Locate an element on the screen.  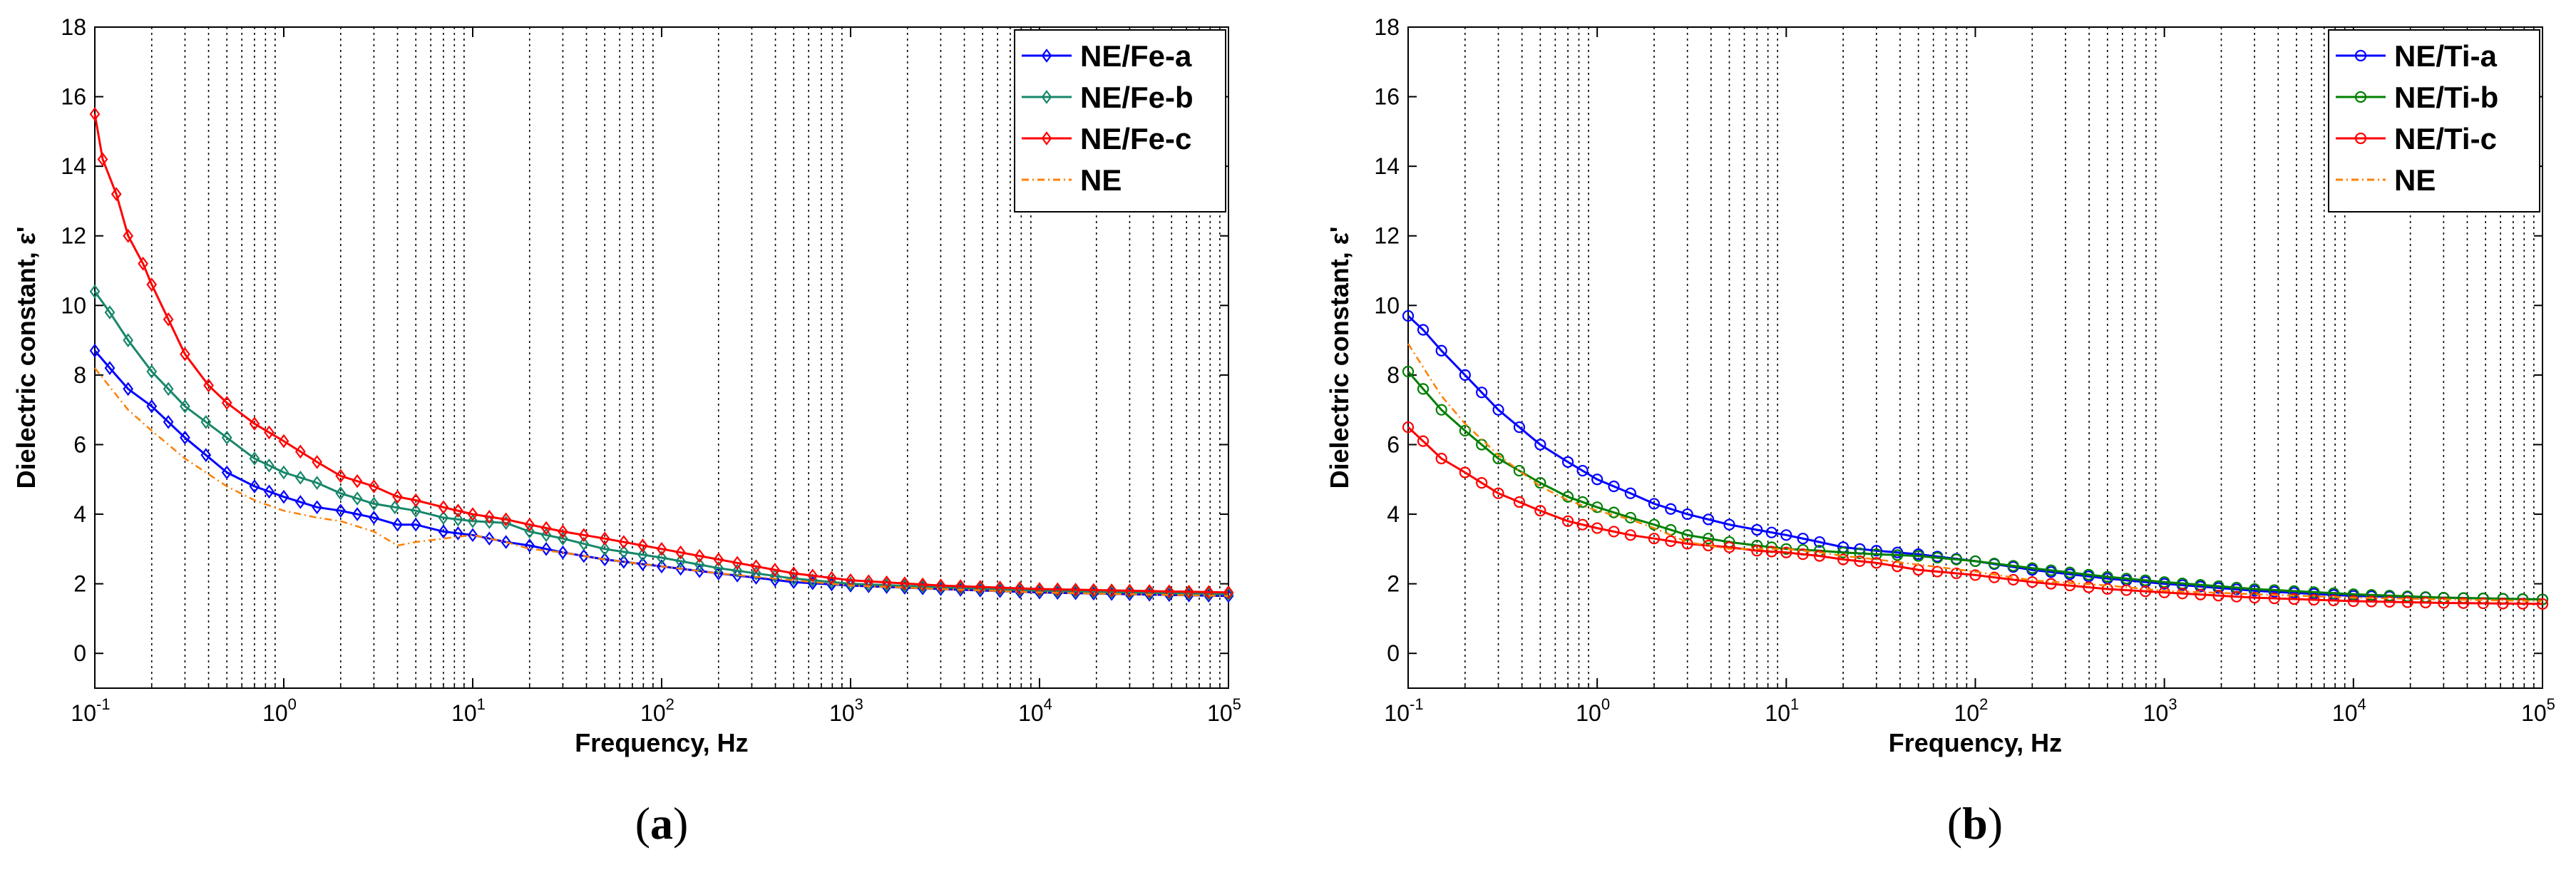
legend: NE/Fe-a NE/Fe-b NE/Fe-c NE is located at coordinates (1120, 121).